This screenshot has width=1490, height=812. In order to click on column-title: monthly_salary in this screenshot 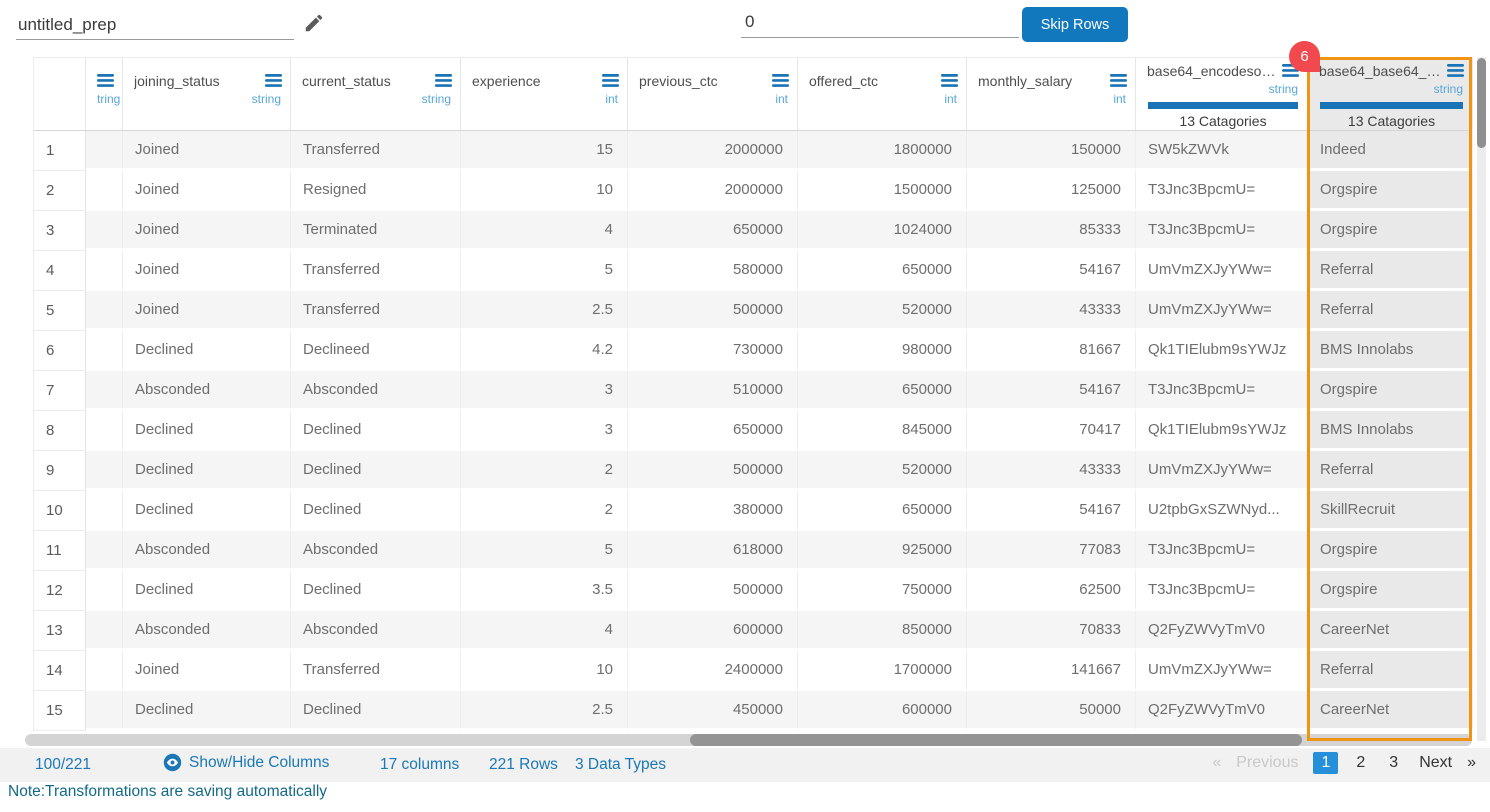, I will do `click(1025, 81)`.